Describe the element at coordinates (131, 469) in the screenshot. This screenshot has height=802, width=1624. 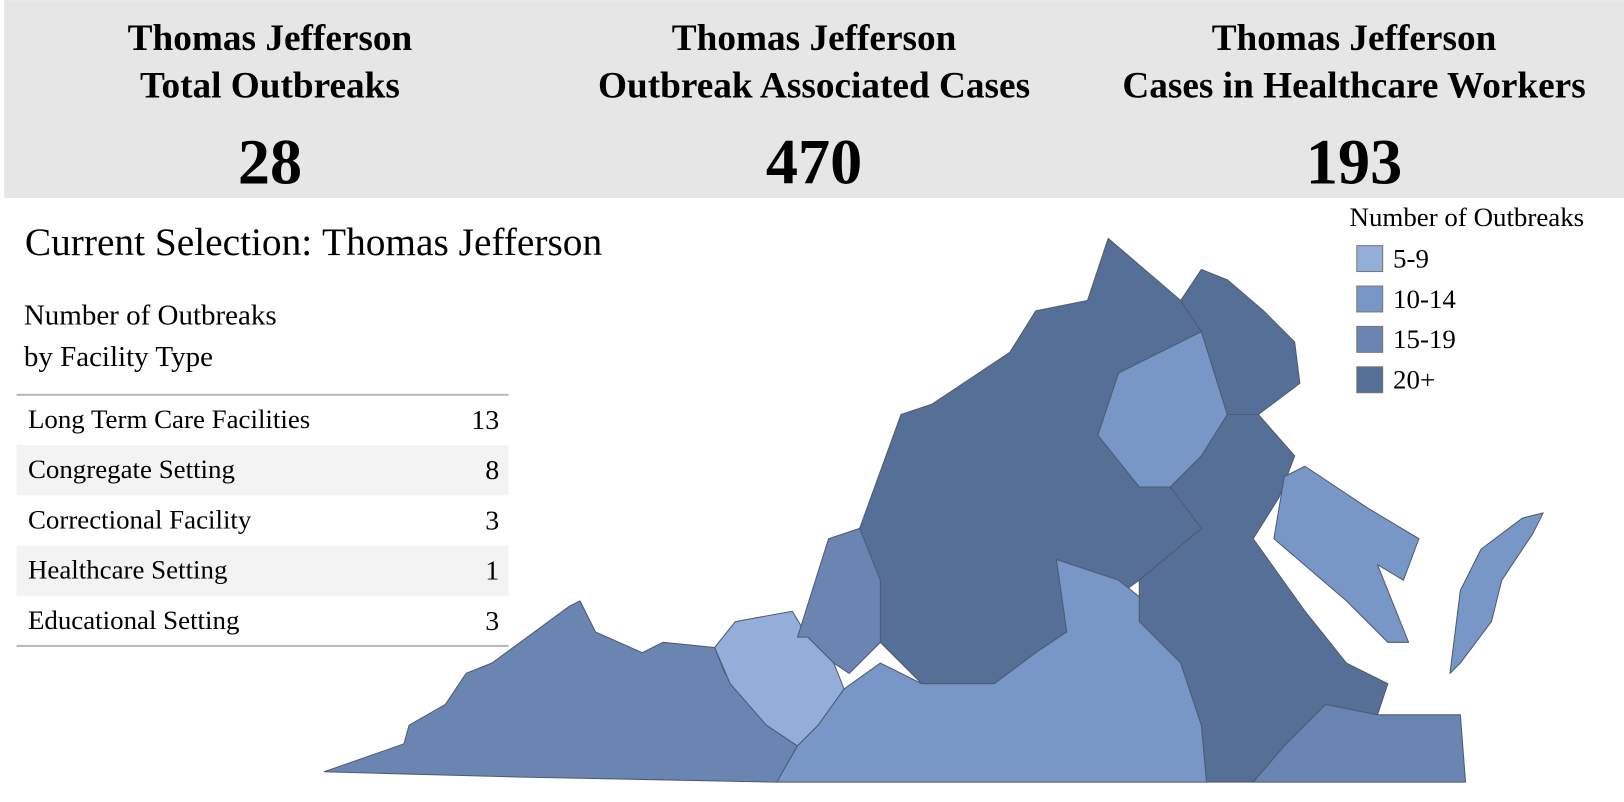
I see `facility-type: Congregate Setting` at that location.